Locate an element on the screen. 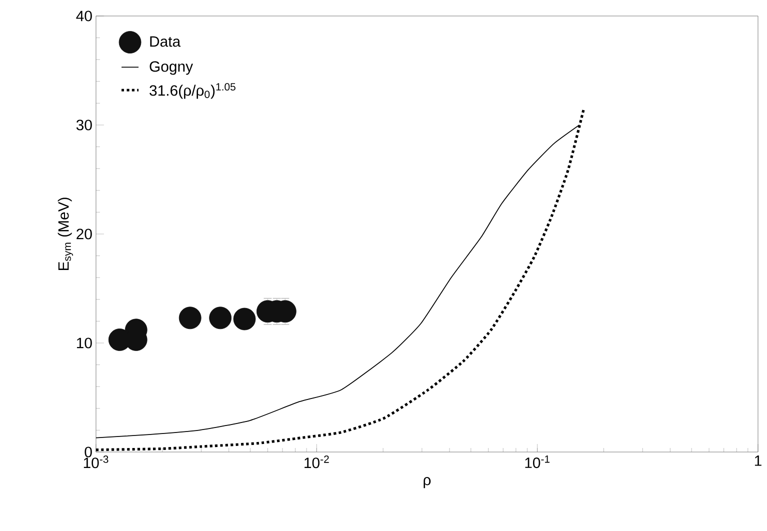 This screenshot has width=767, height=531. y-tick-label: 10 is located at coordinates (84, 343).